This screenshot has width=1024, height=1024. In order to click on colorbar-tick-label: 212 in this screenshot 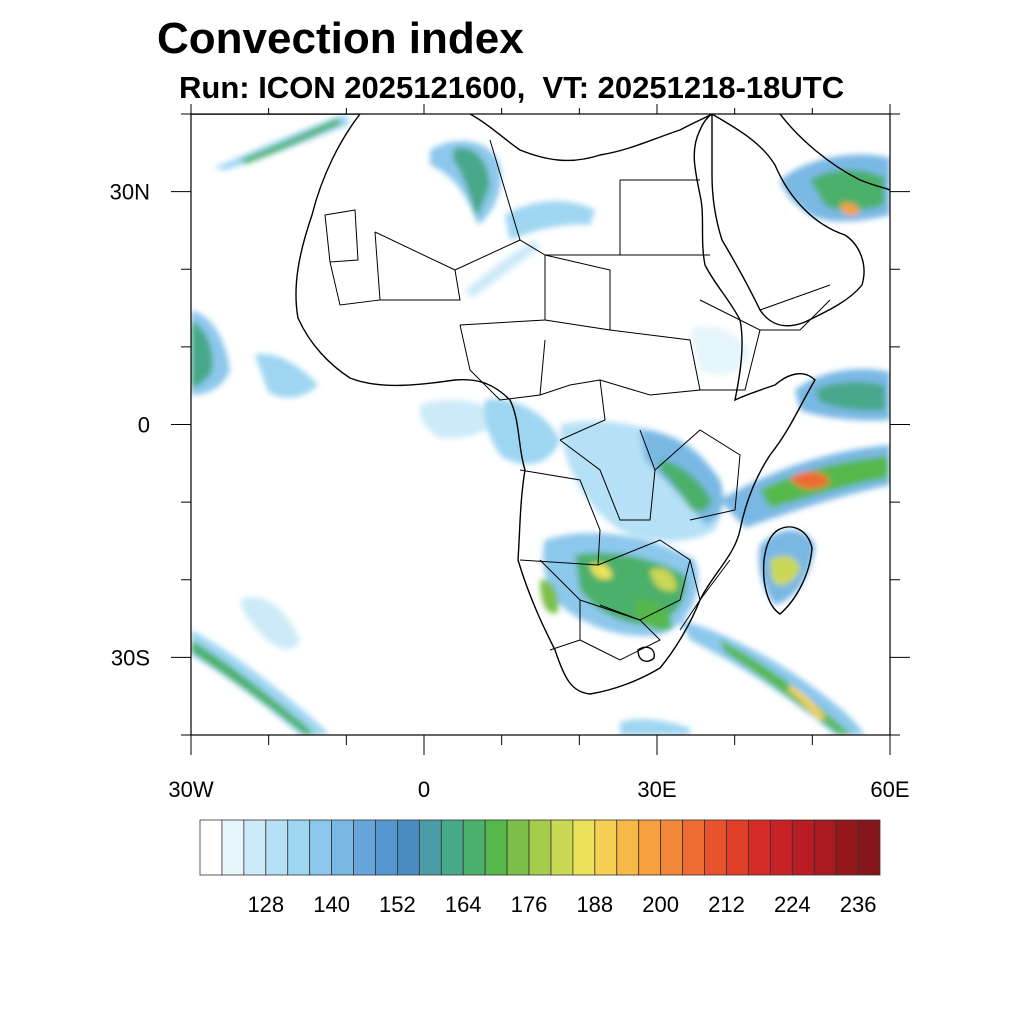, I will do `click(726, 904)`.